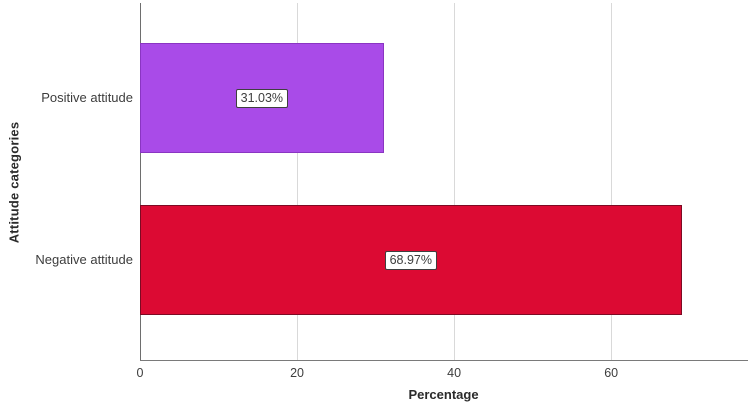 This screenshot has width=750, height=415. I want to click on x-axis-title: Percentage, so click(443, 394).